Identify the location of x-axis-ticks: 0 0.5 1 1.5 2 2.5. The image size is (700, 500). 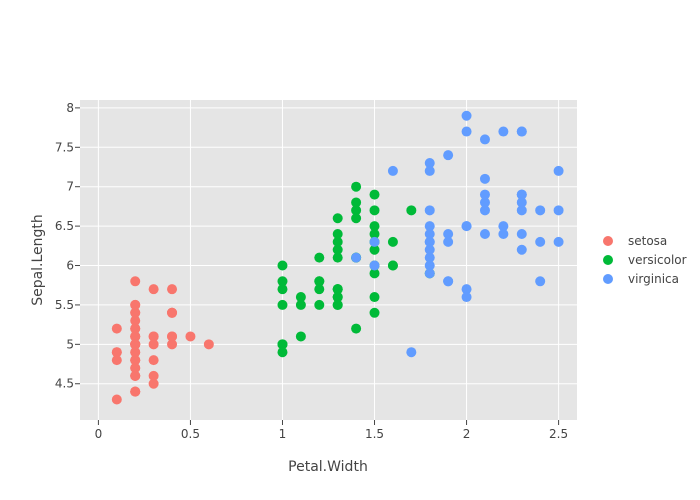
(331, 430).